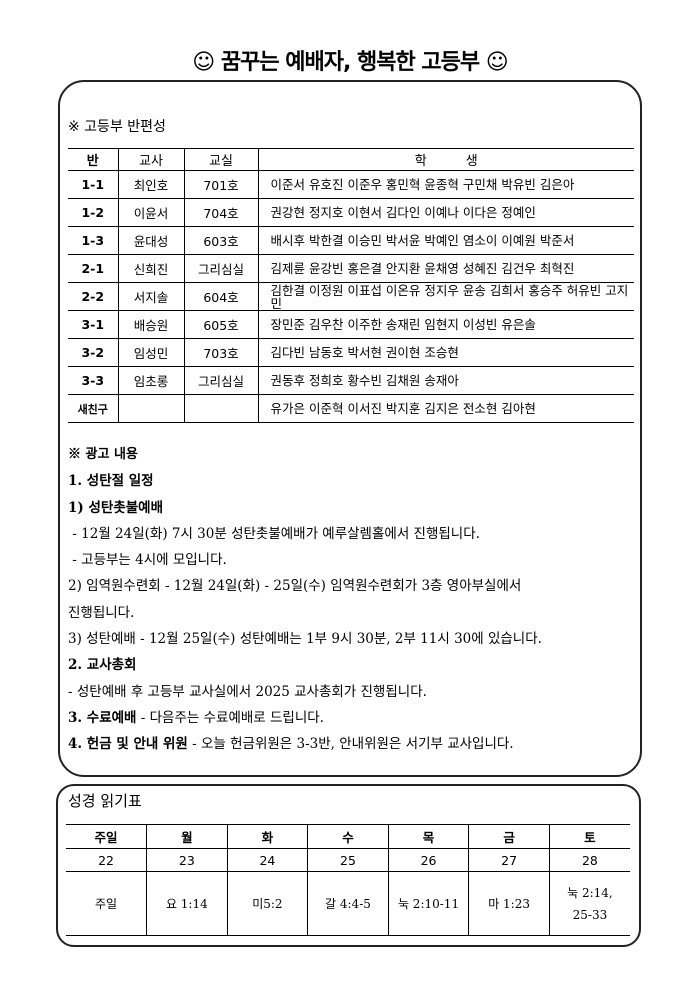 Image resolution: width=700 pixels, height=992 pixels. What do you see at coordinates (150, 212) in the screenshot?
I see `cell-teacher: 이윤서` at bounding box center [150, 212].